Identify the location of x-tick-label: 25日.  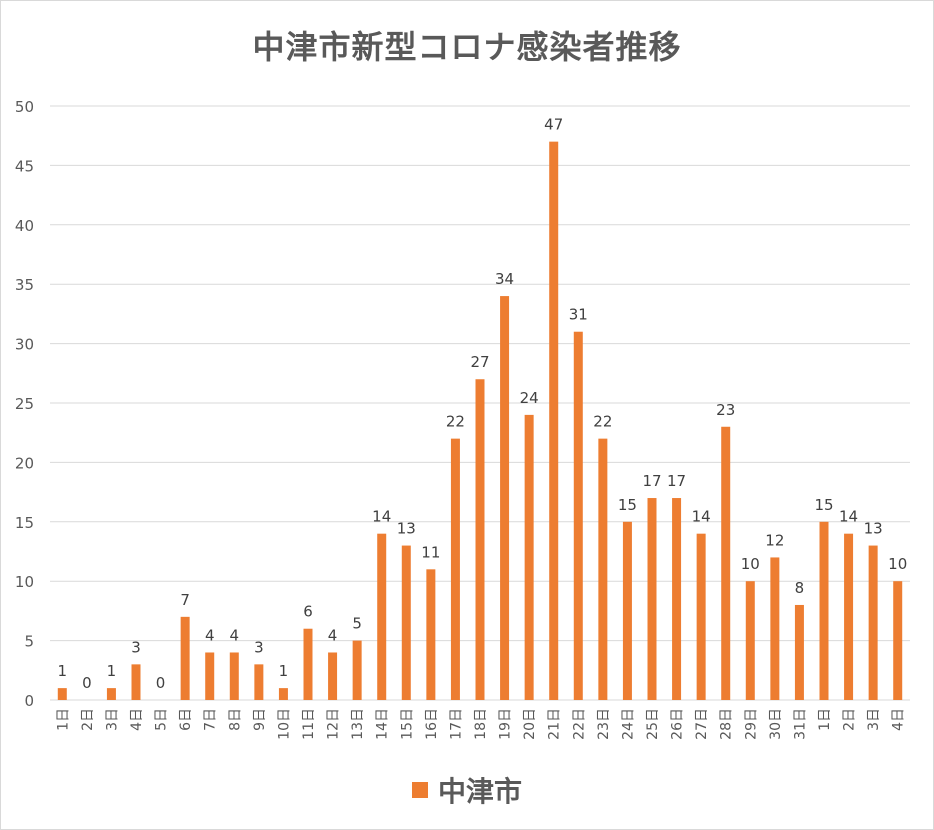
(653, 724).